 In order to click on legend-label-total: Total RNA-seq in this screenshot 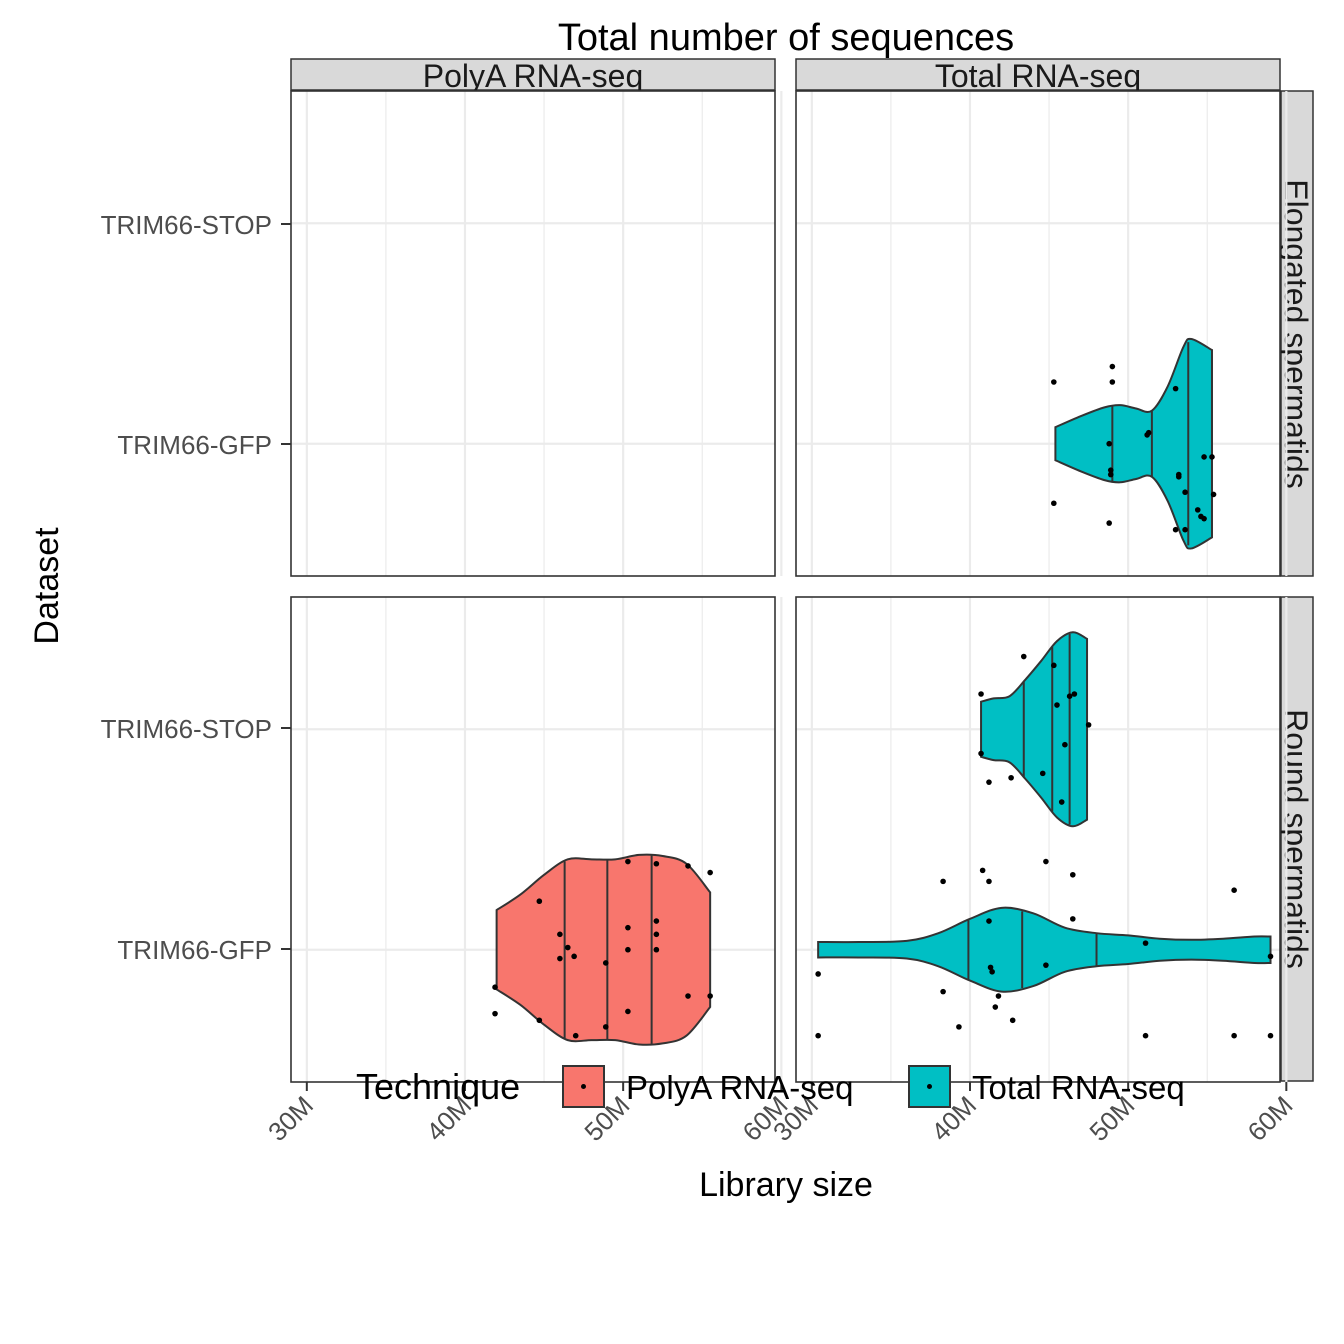, I will do `click(1078, 1087)`.